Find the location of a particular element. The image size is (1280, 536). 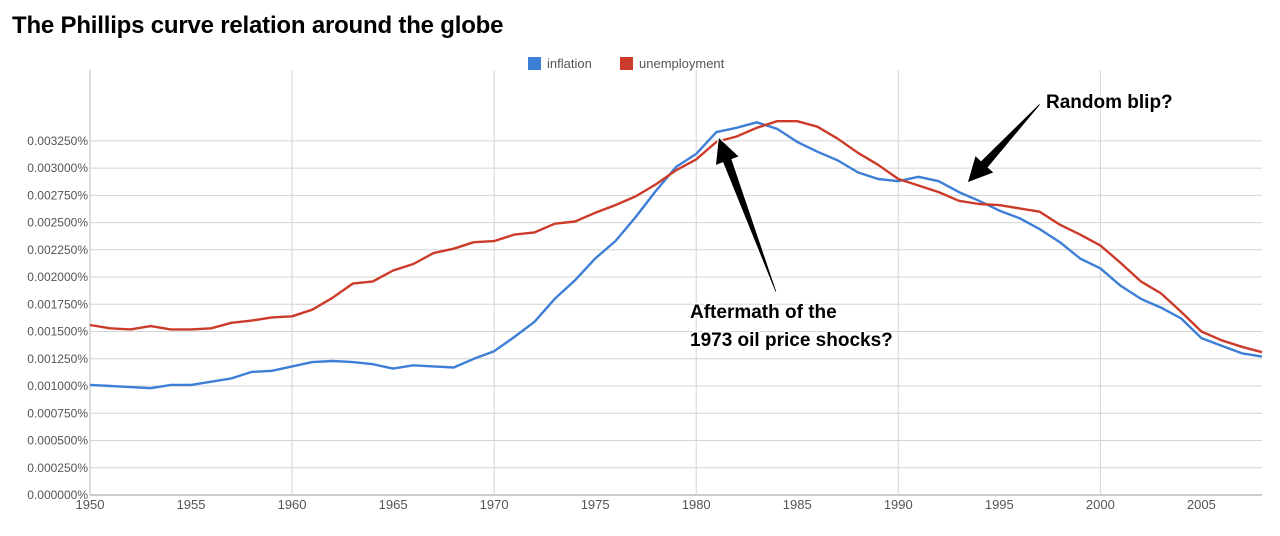

legend-item-inflation: inflation is located at coordinates (560, 63).